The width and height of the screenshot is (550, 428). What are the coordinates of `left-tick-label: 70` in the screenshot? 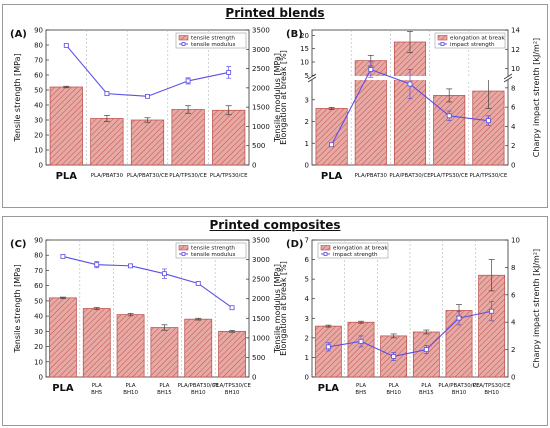 It's located at (38, 271).